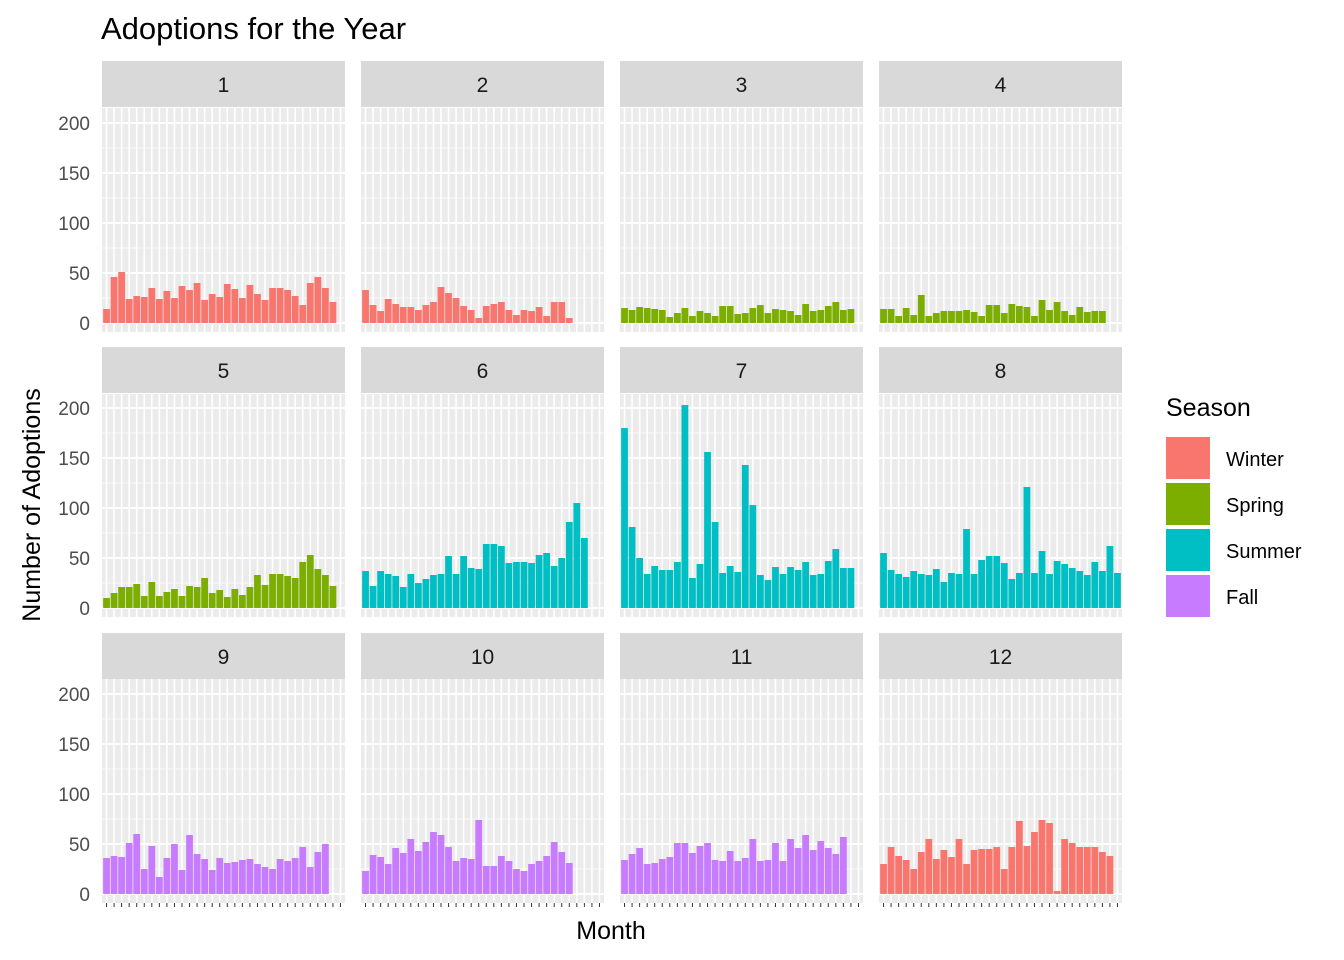  What do you see at coordinates (32, 504) in the screenshot?
I see `y-axis-title: Number of Adoptions` at bounding box center [32, 504].